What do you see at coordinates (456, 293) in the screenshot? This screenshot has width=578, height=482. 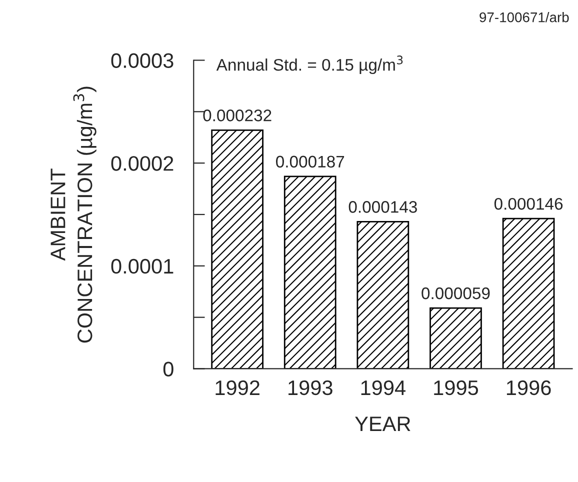 I see `data-label: 0.000059` at bounding box center [456, 293].